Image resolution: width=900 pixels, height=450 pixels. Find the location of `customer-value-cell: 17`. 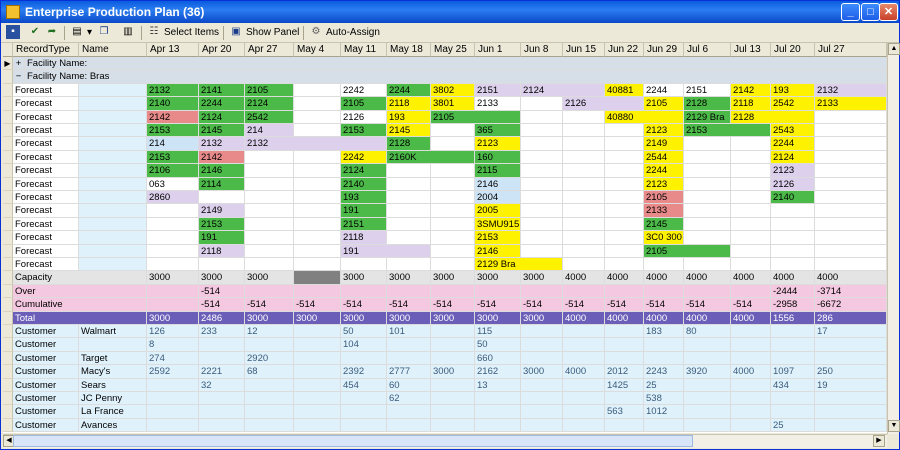

customer-value-cell: 17 is located at coordinates (851, 332).